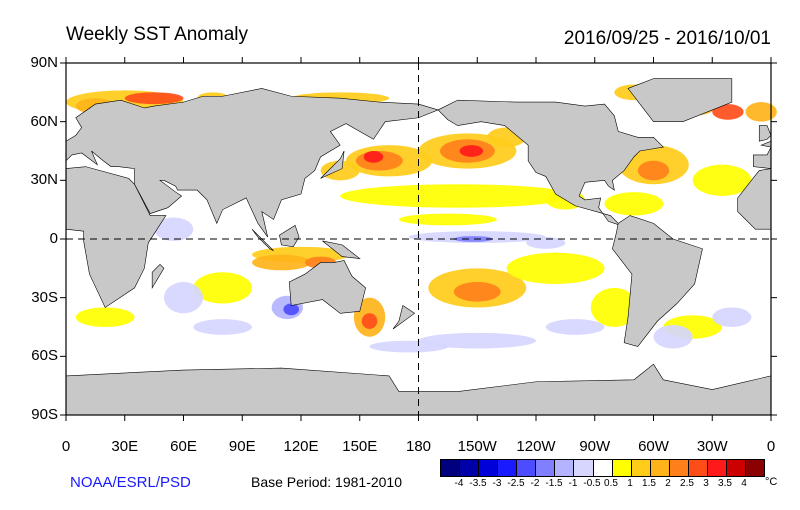  I want to click on landmass-sumatra, so click(262, 240).